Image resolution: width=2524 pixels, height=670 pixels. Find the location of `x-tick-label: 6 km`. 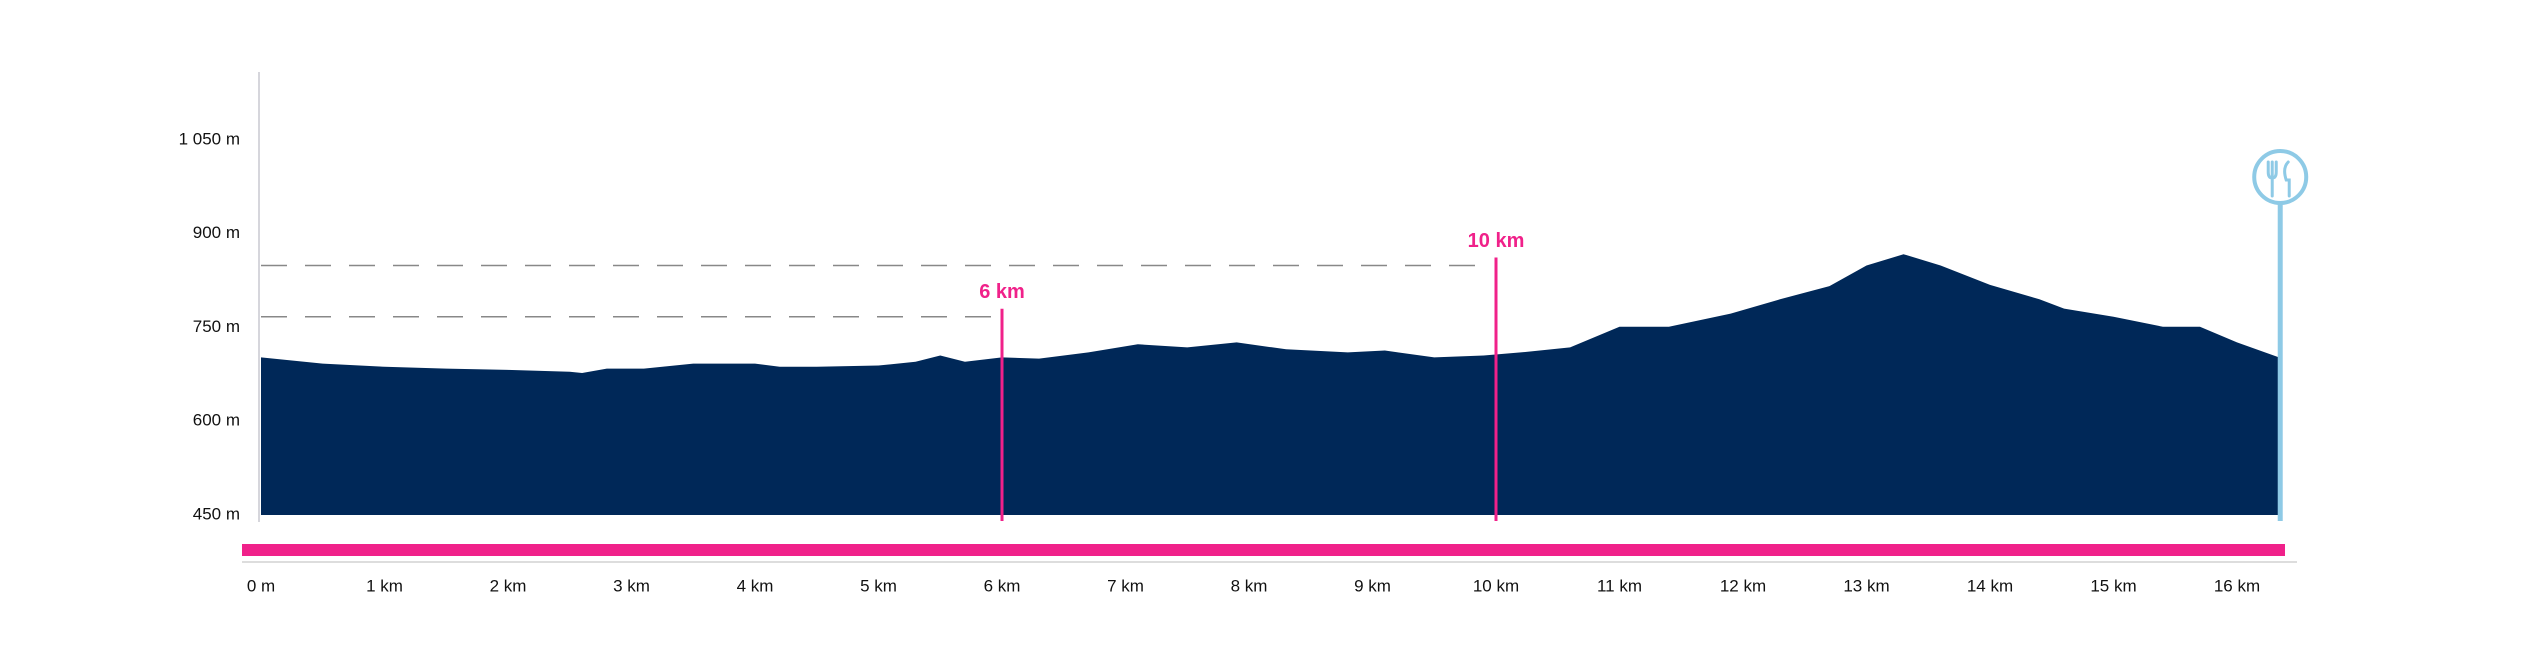

x-tick-label: 6 km is located at coordinates (1002, 585).